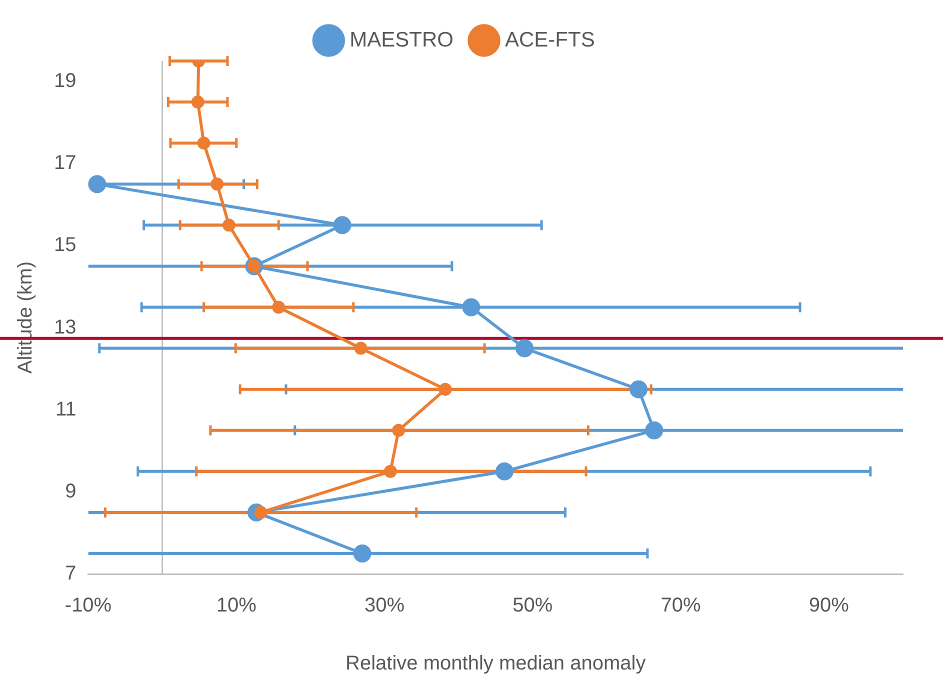  I want to click on y-tick-label: 15, so click(65, 245).